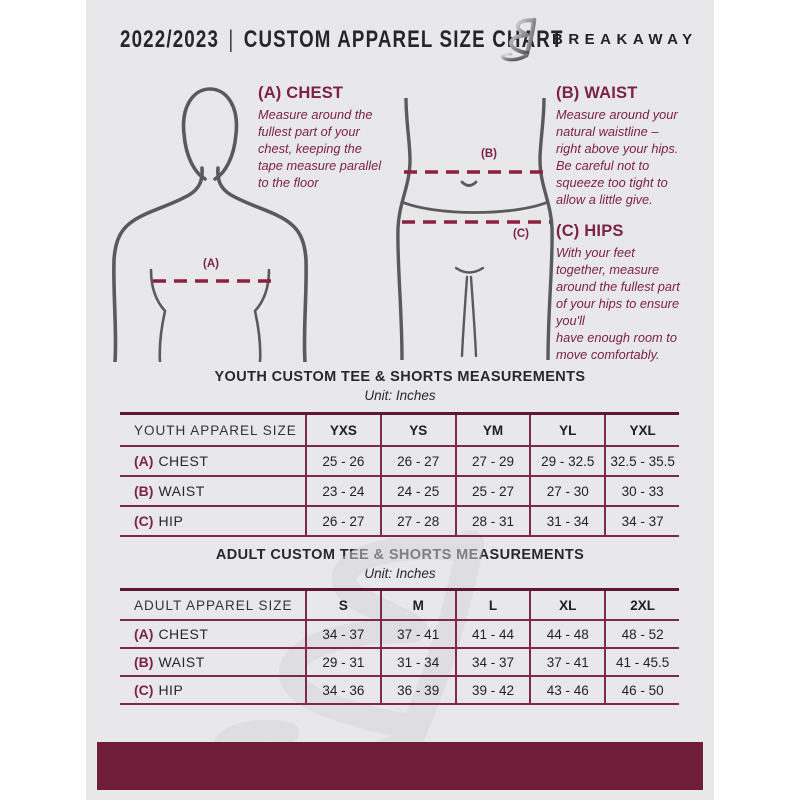  I want to click on figure-right-inner-leg, so click(473, 316).